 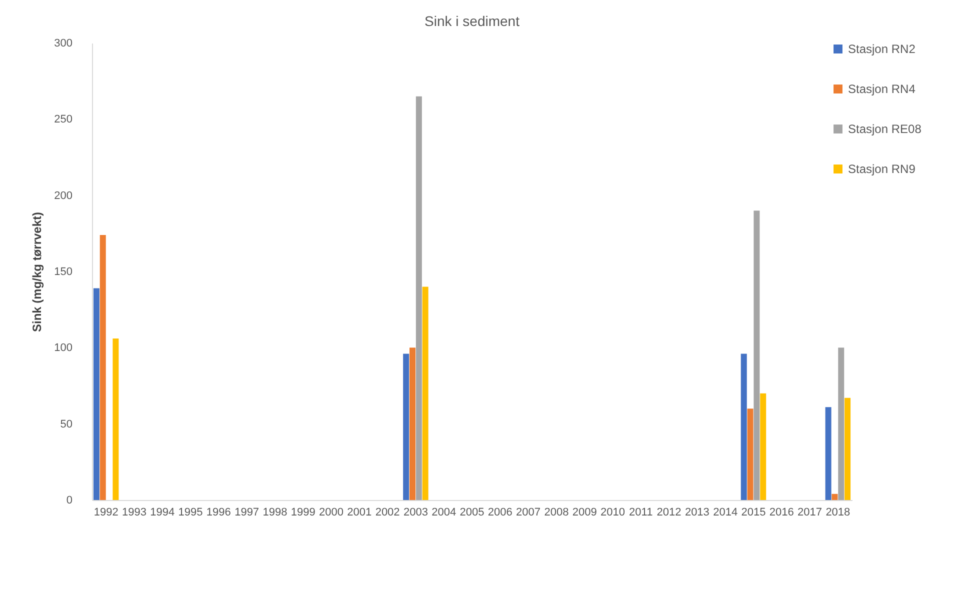 What do you see at coordinates (472, 512) in the screenshot?
I see `x-tick-label: 2005` at bounding box center [472, 512].